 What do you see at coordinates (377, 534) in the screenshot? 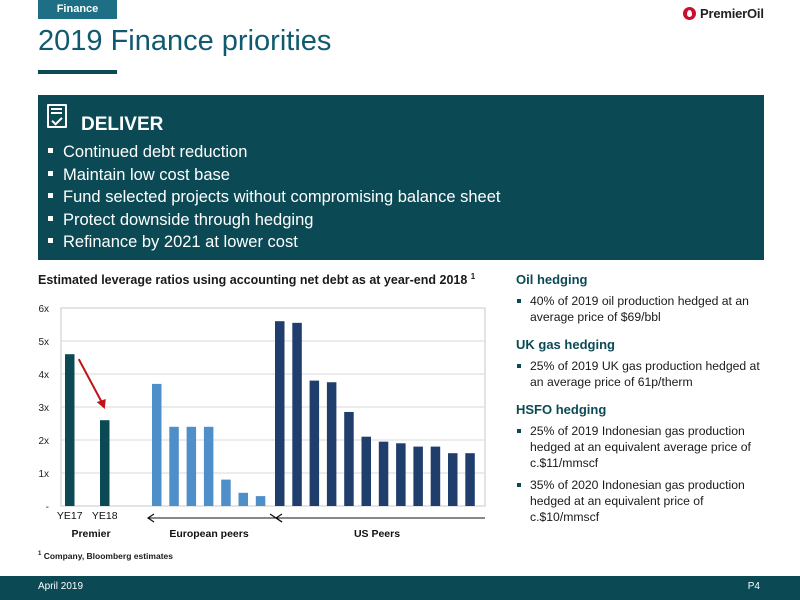
I see `group-label: US Peers` at bounding box center [377, 534].